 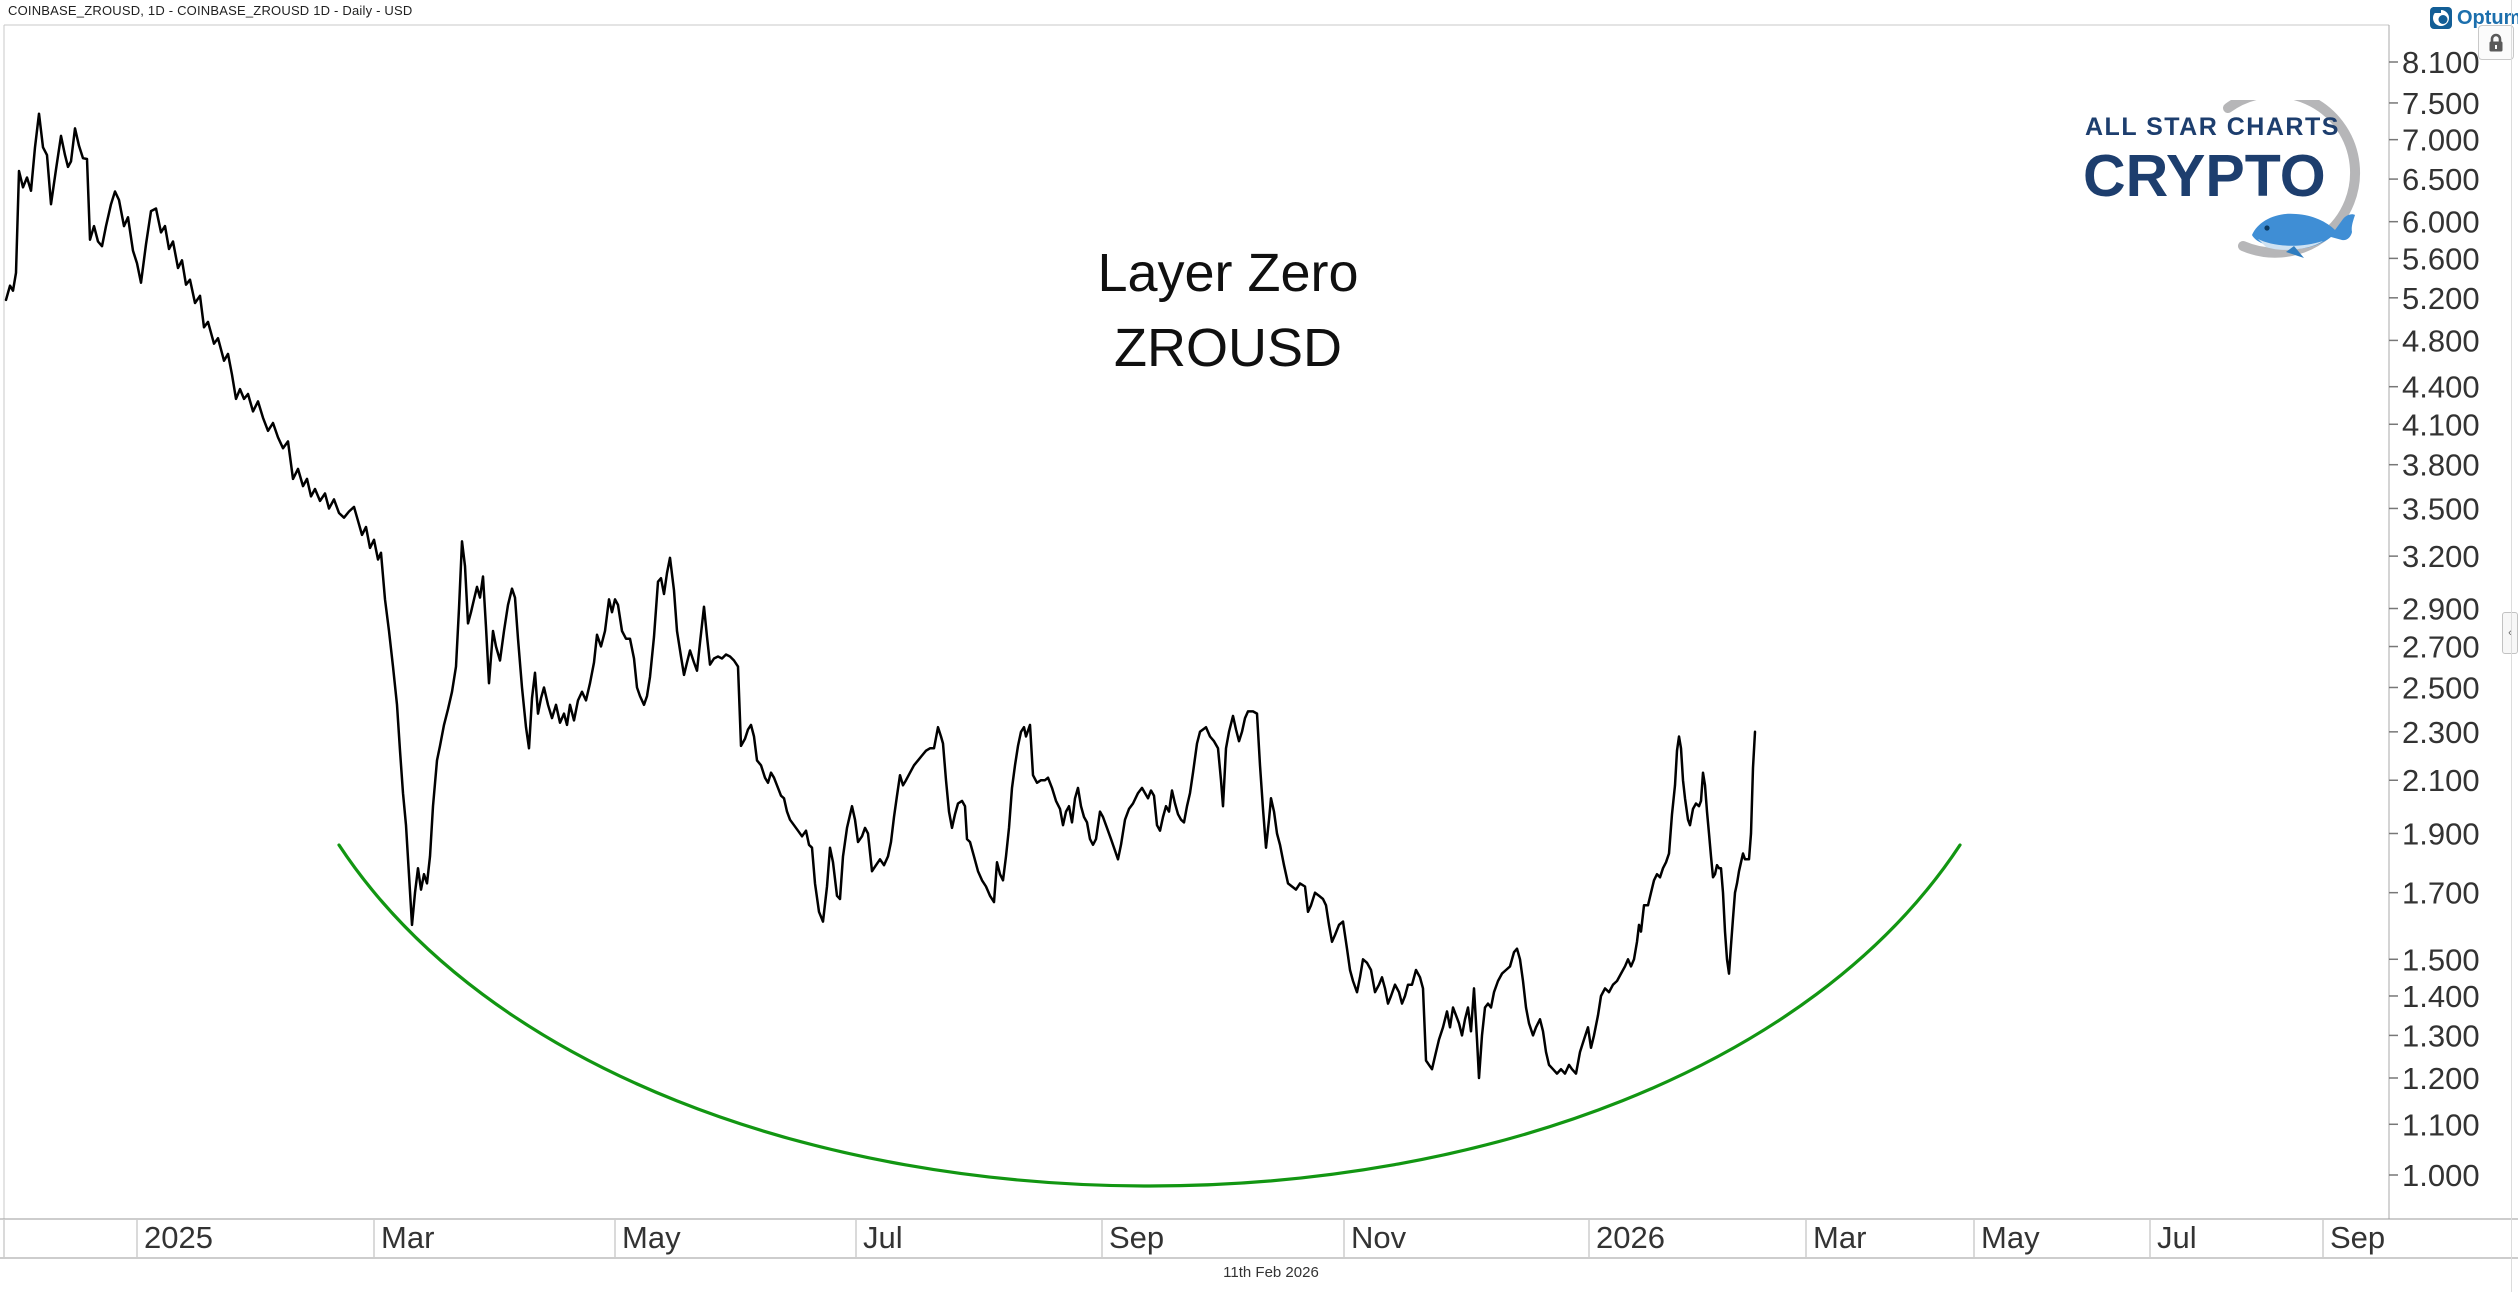 What do you see at coordinates (1271, 1272) in the screenshot?
I see `axis-date-stamp: 11th Feb 2026` at bounding box center [1271, 1272].